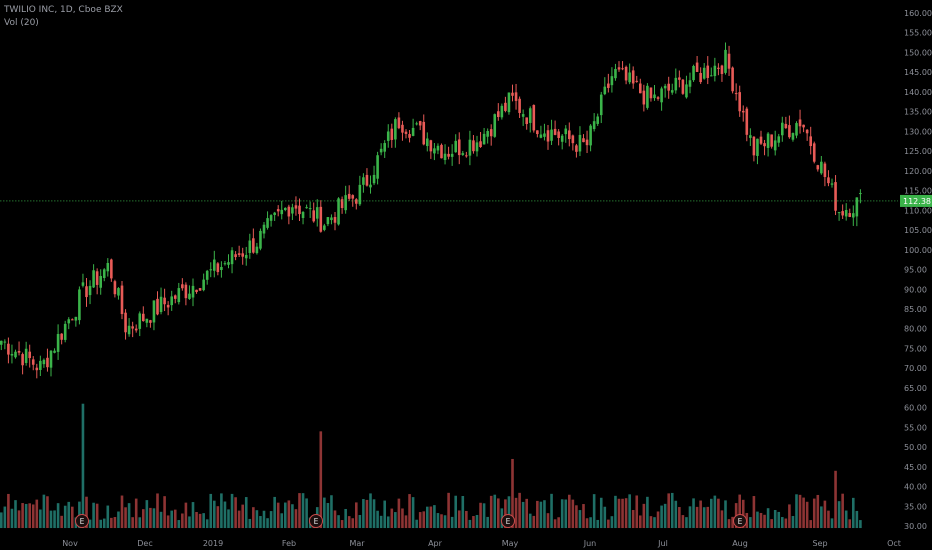 The image size is (932, 550). I want to click on volume-indicator-label: Vol (20), so click(21, 23).